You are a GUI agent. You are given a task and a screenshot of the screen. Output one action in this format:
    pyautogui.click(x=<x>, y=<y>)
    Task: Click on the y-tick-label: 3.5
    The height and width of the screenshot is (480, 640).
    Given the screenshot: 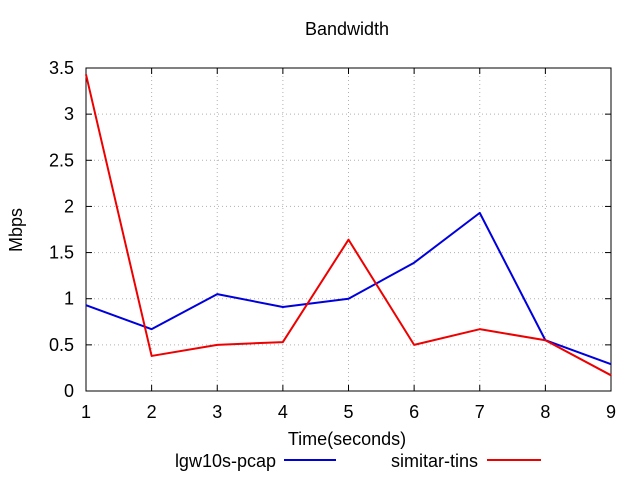 What is the action you would take?
    pyautogui.click(x=61, y=68)
    